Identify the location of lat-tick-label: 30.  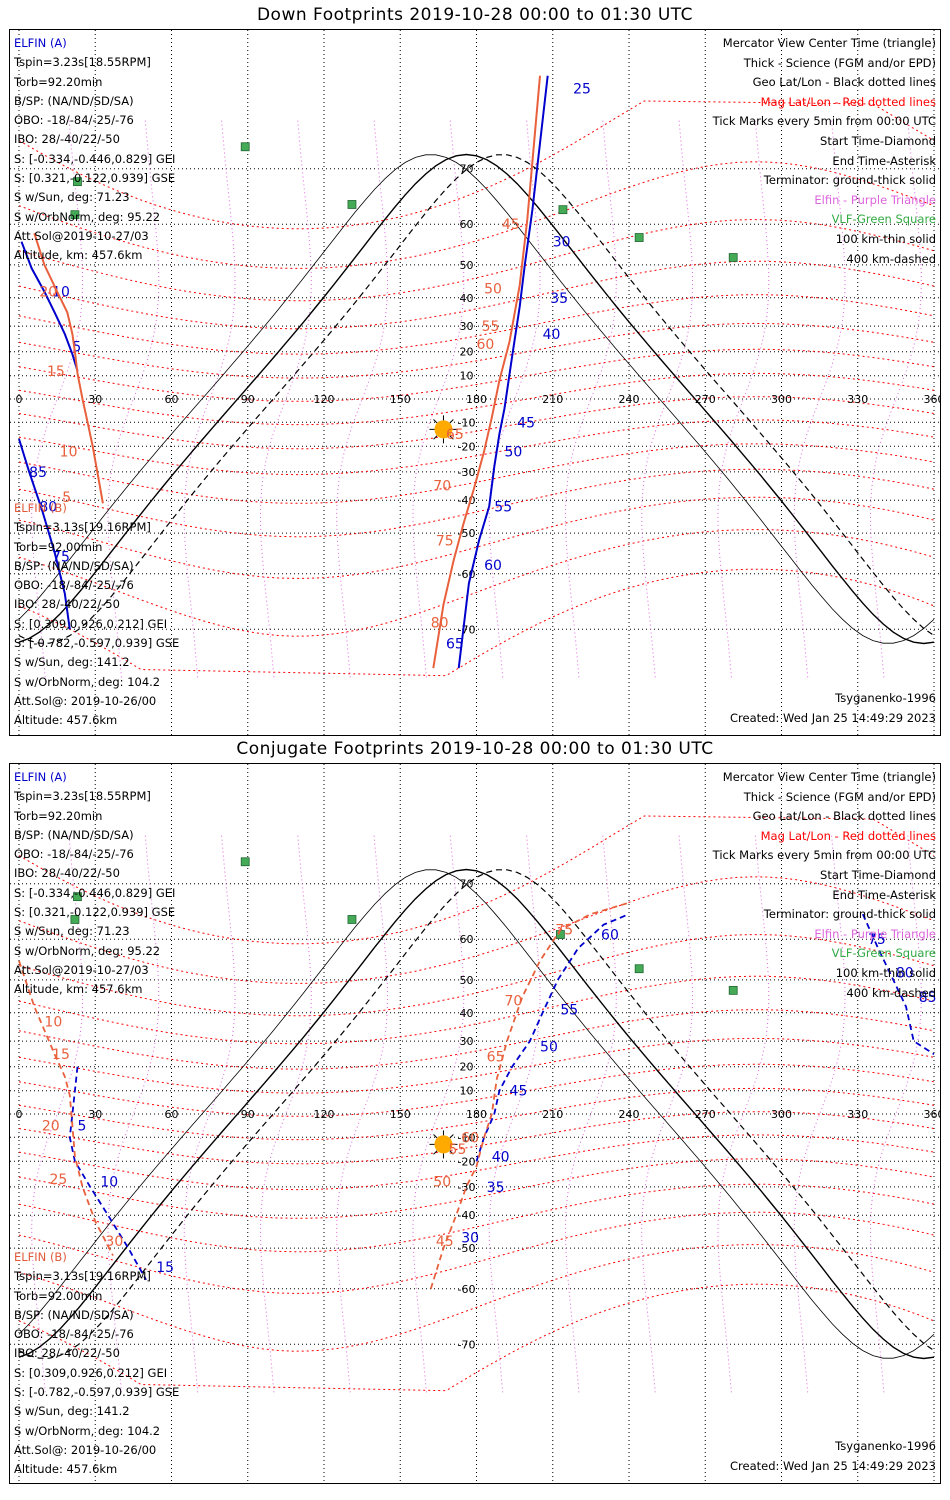
(467, 326).